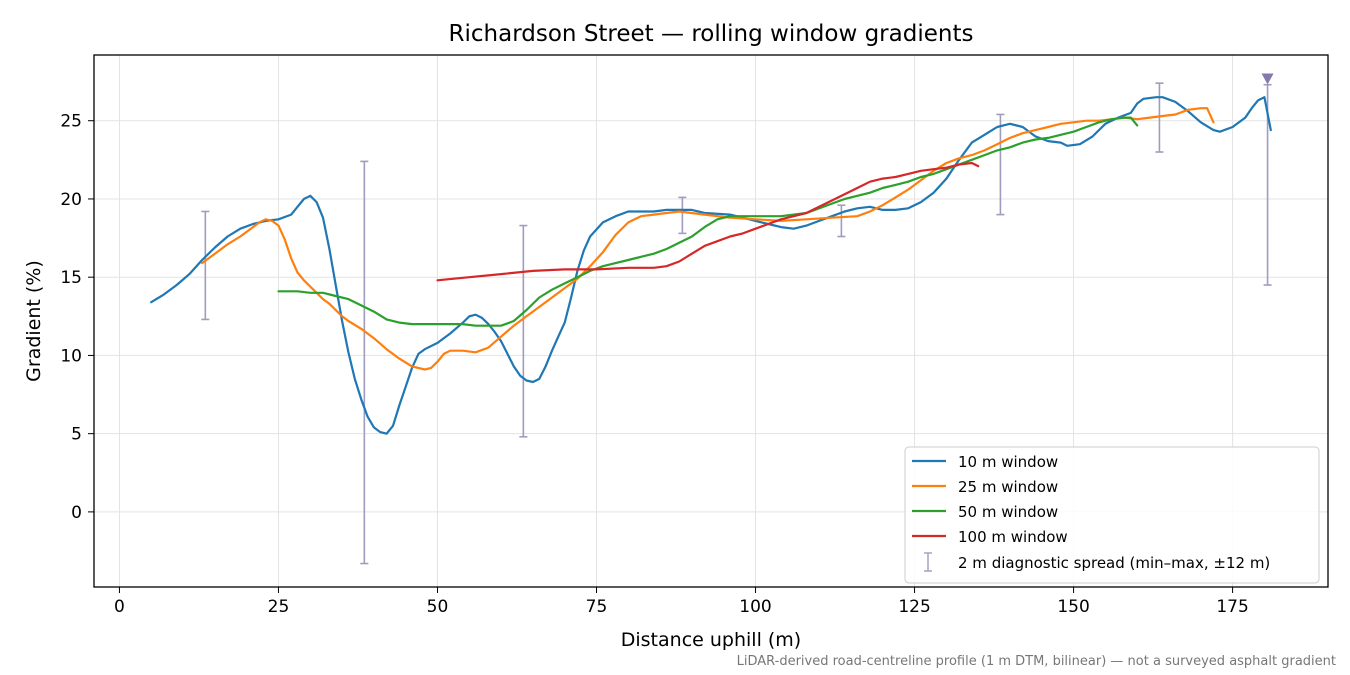 This screenshot has height=675, width=1350. What do you see at coordinates (76, 513) in the screenshot?
I see `y-tick-label: 0` at bounding box center [76, 513].